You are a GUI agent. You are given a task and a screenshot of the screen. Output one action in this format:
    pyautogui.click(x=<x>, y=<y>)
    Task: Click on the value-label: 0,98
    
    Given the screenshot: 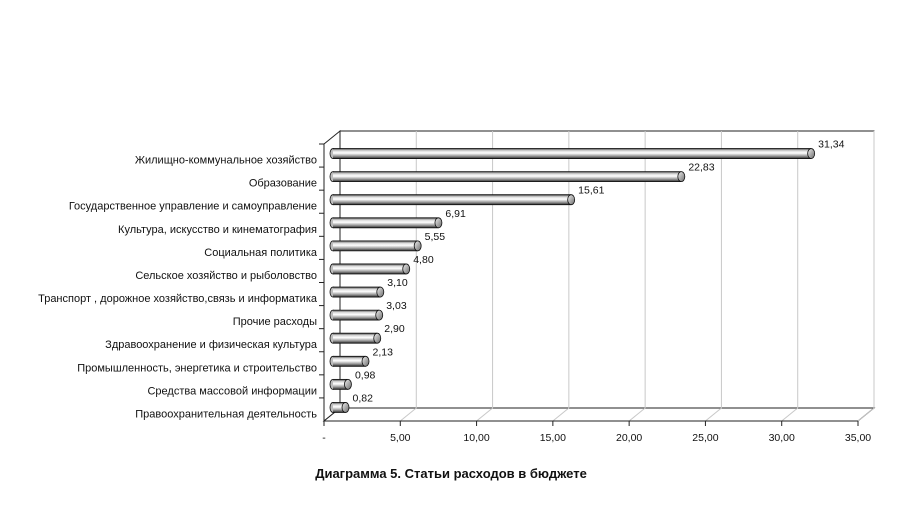 What is the action you would take?
    pyautogui.click(x=365, y=375)
    